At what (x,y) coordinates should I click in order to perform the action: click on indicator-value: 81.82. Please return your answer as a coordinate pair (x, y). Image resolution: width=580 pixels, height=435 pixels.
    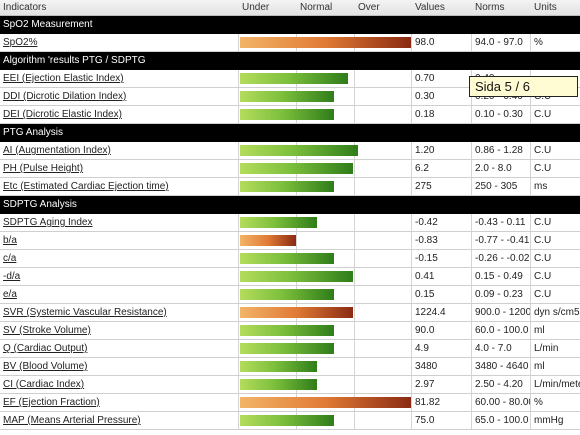
    Looking at the image, I should click on (428, 402).